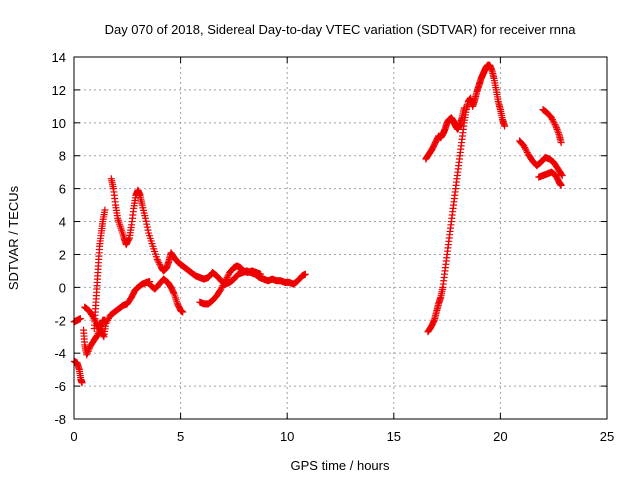 This screenshot has width=640, height=480. What do you see at coordinates (60, 353) in the screenshot?
I see `y-tick-label: -4` at bounding box center [60, 353].